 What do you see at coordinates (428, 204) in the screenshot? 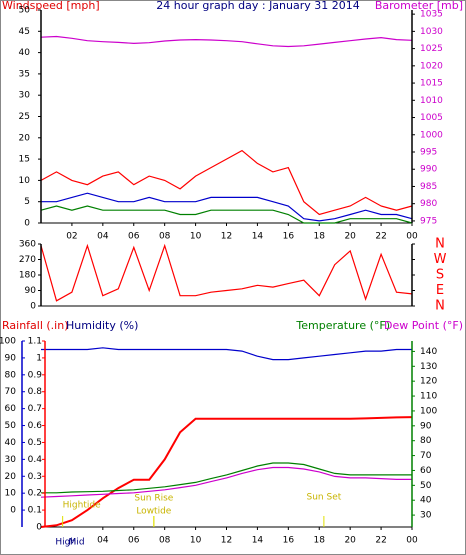
I see `y-tick-label: 980` at bounding box center [428, 204].